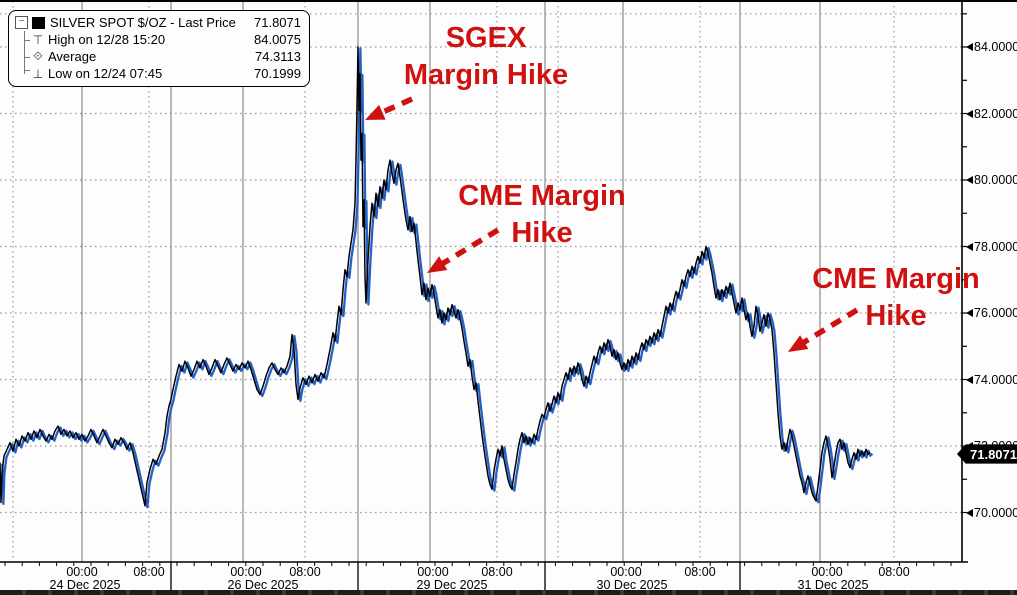  What do you see at coordinates (107, 39) in the screenshot?
I see `legend-high-label: High on 12/28 15:20` at bounding box center [107, 39].